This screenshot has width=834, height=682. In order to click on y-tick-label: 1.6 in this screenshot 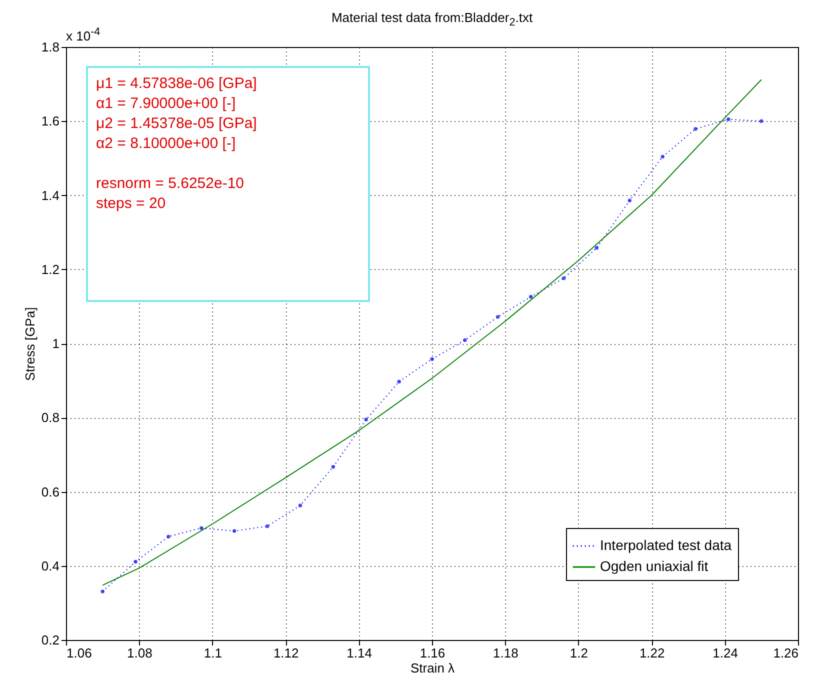, I will do `click(50, 121)`.